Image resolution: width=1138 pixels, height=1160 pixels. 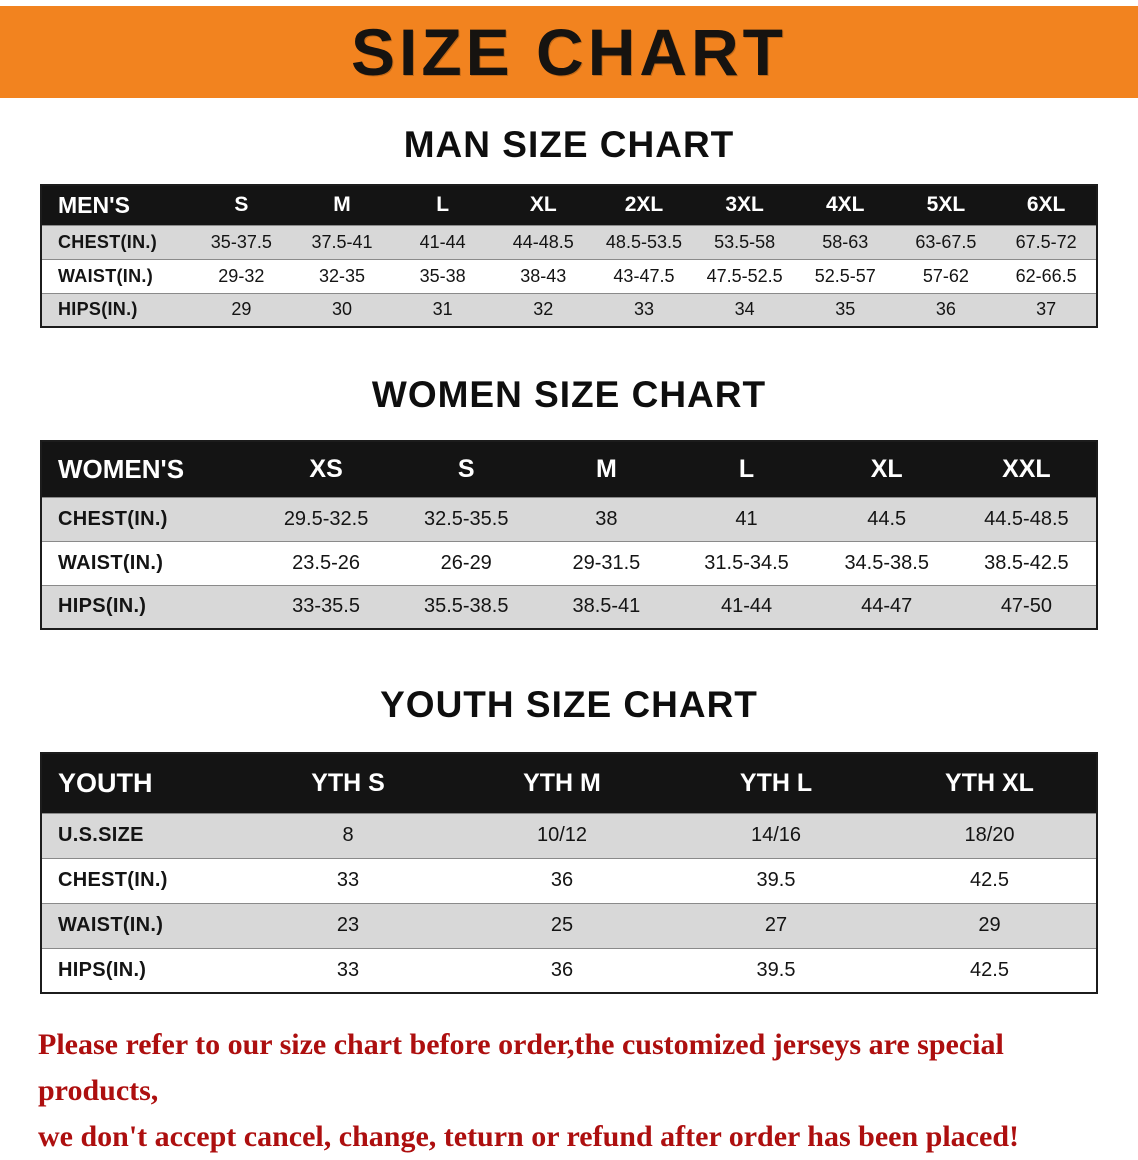 I want to click on table-row: U.S.SIZE 8 10/12 14/16 18/20, so click(x=569, y=835).